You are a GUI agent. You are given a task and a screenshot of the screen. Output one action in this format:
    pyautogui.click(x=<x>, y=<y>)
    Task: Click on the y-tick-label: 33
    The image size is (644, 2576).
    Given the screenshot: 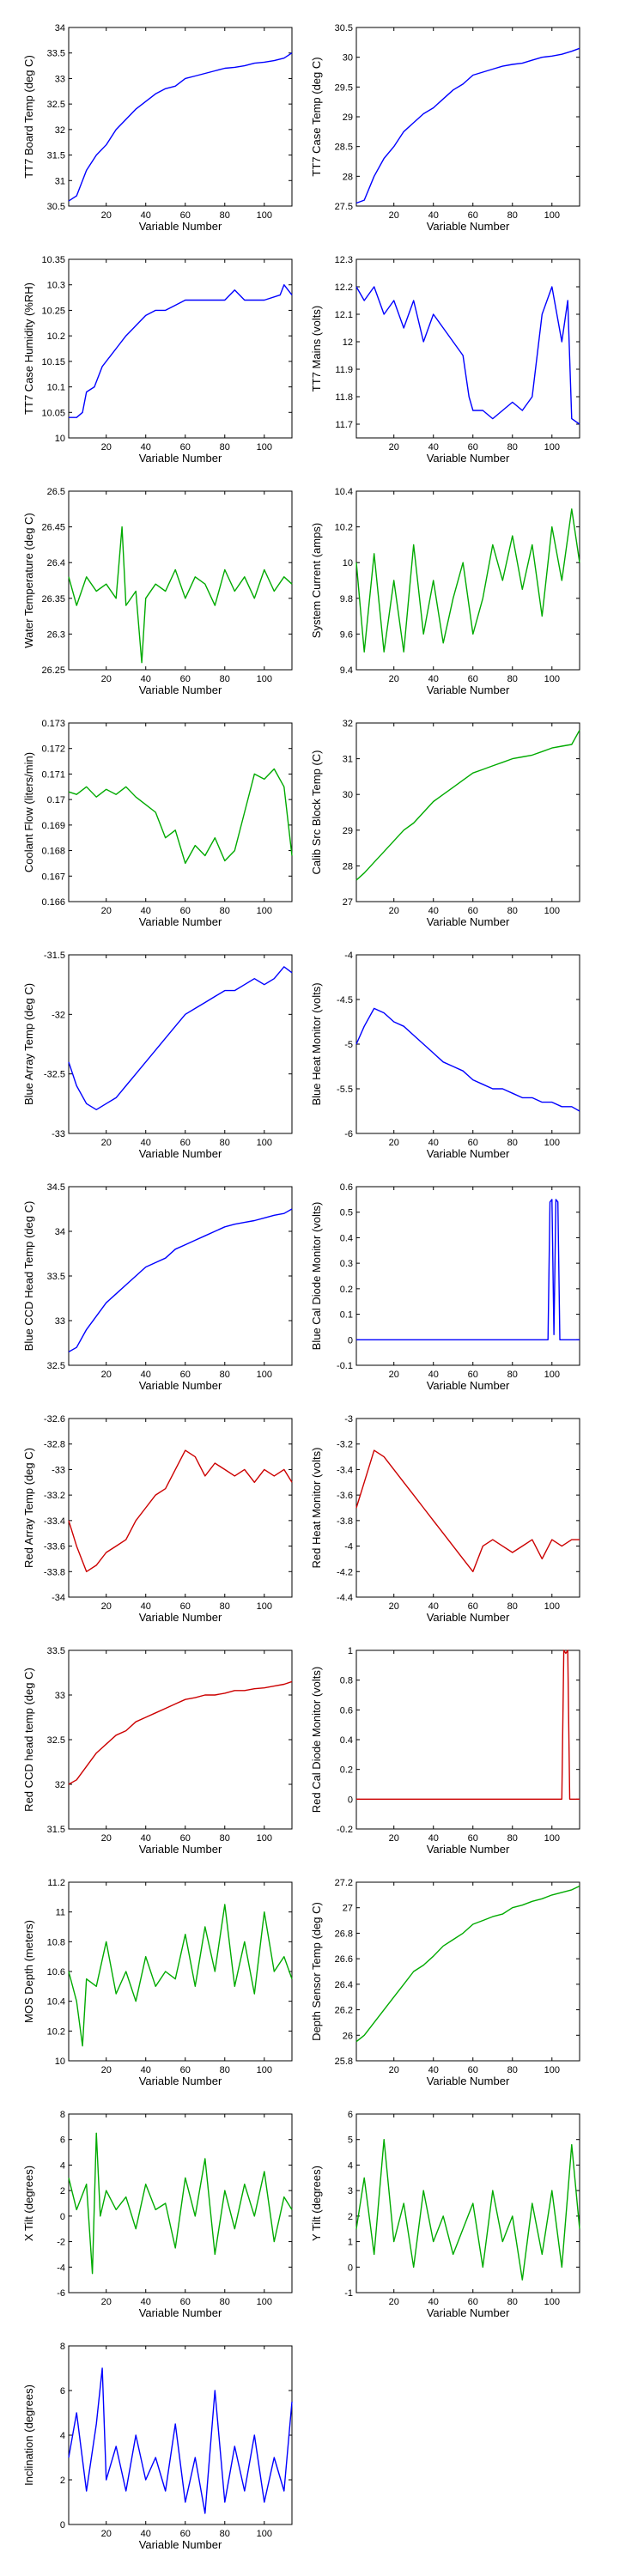 What is the action you would take?
    pyautogui.click(x=60, y=79)
    